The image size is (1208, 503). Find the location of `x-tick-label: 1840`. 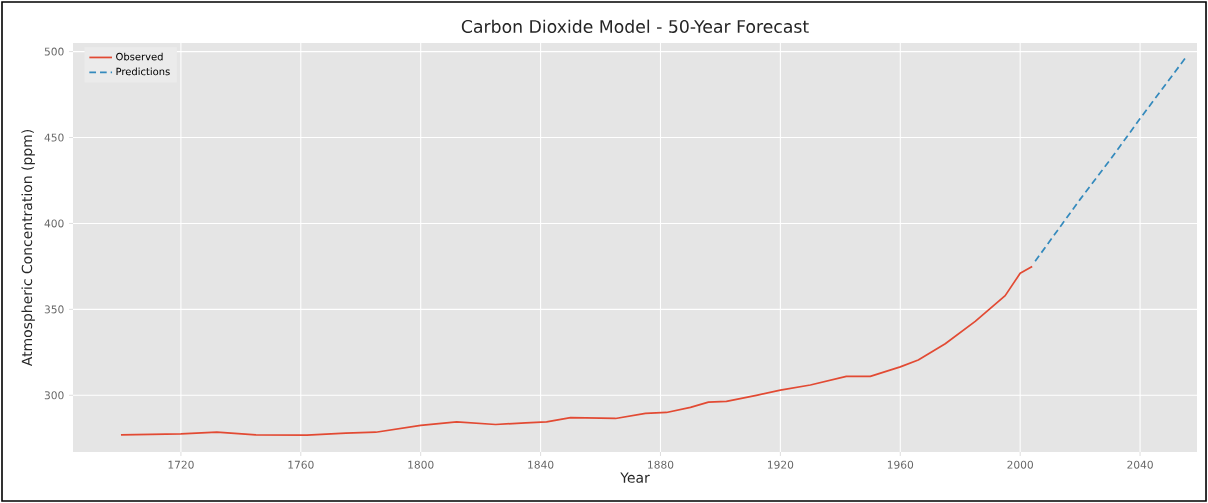

x-tick-label: 1840 is located at coordinates (541, 464).